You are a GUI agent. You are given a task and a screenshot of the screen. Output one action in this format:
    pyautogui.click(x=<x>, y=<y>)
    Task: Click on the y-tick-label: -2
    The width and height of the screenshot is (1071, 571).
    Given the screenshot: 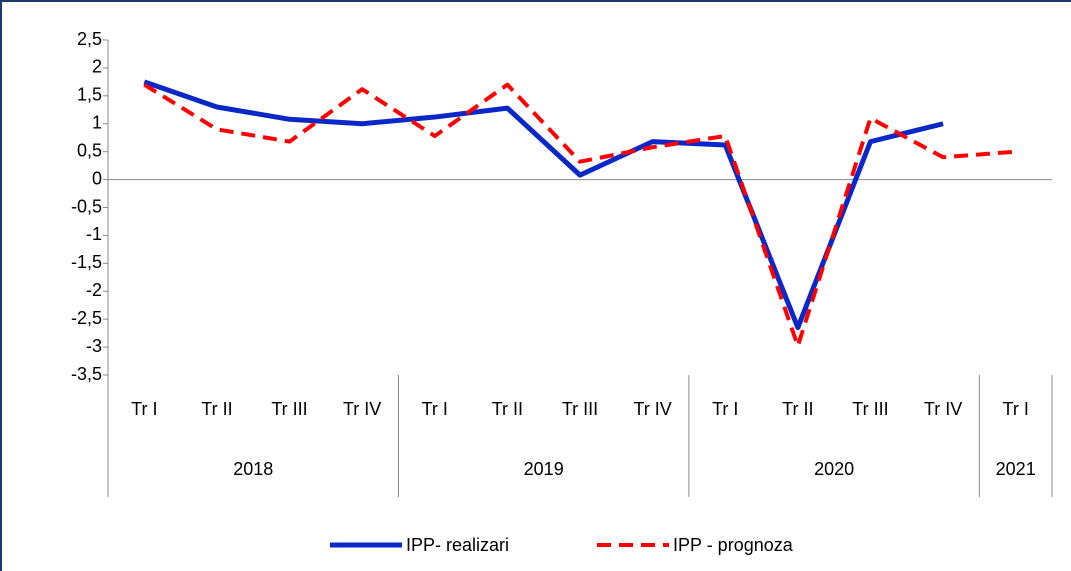 What is the action you would take?
    pyautogui.click(x=94, y=290)
    